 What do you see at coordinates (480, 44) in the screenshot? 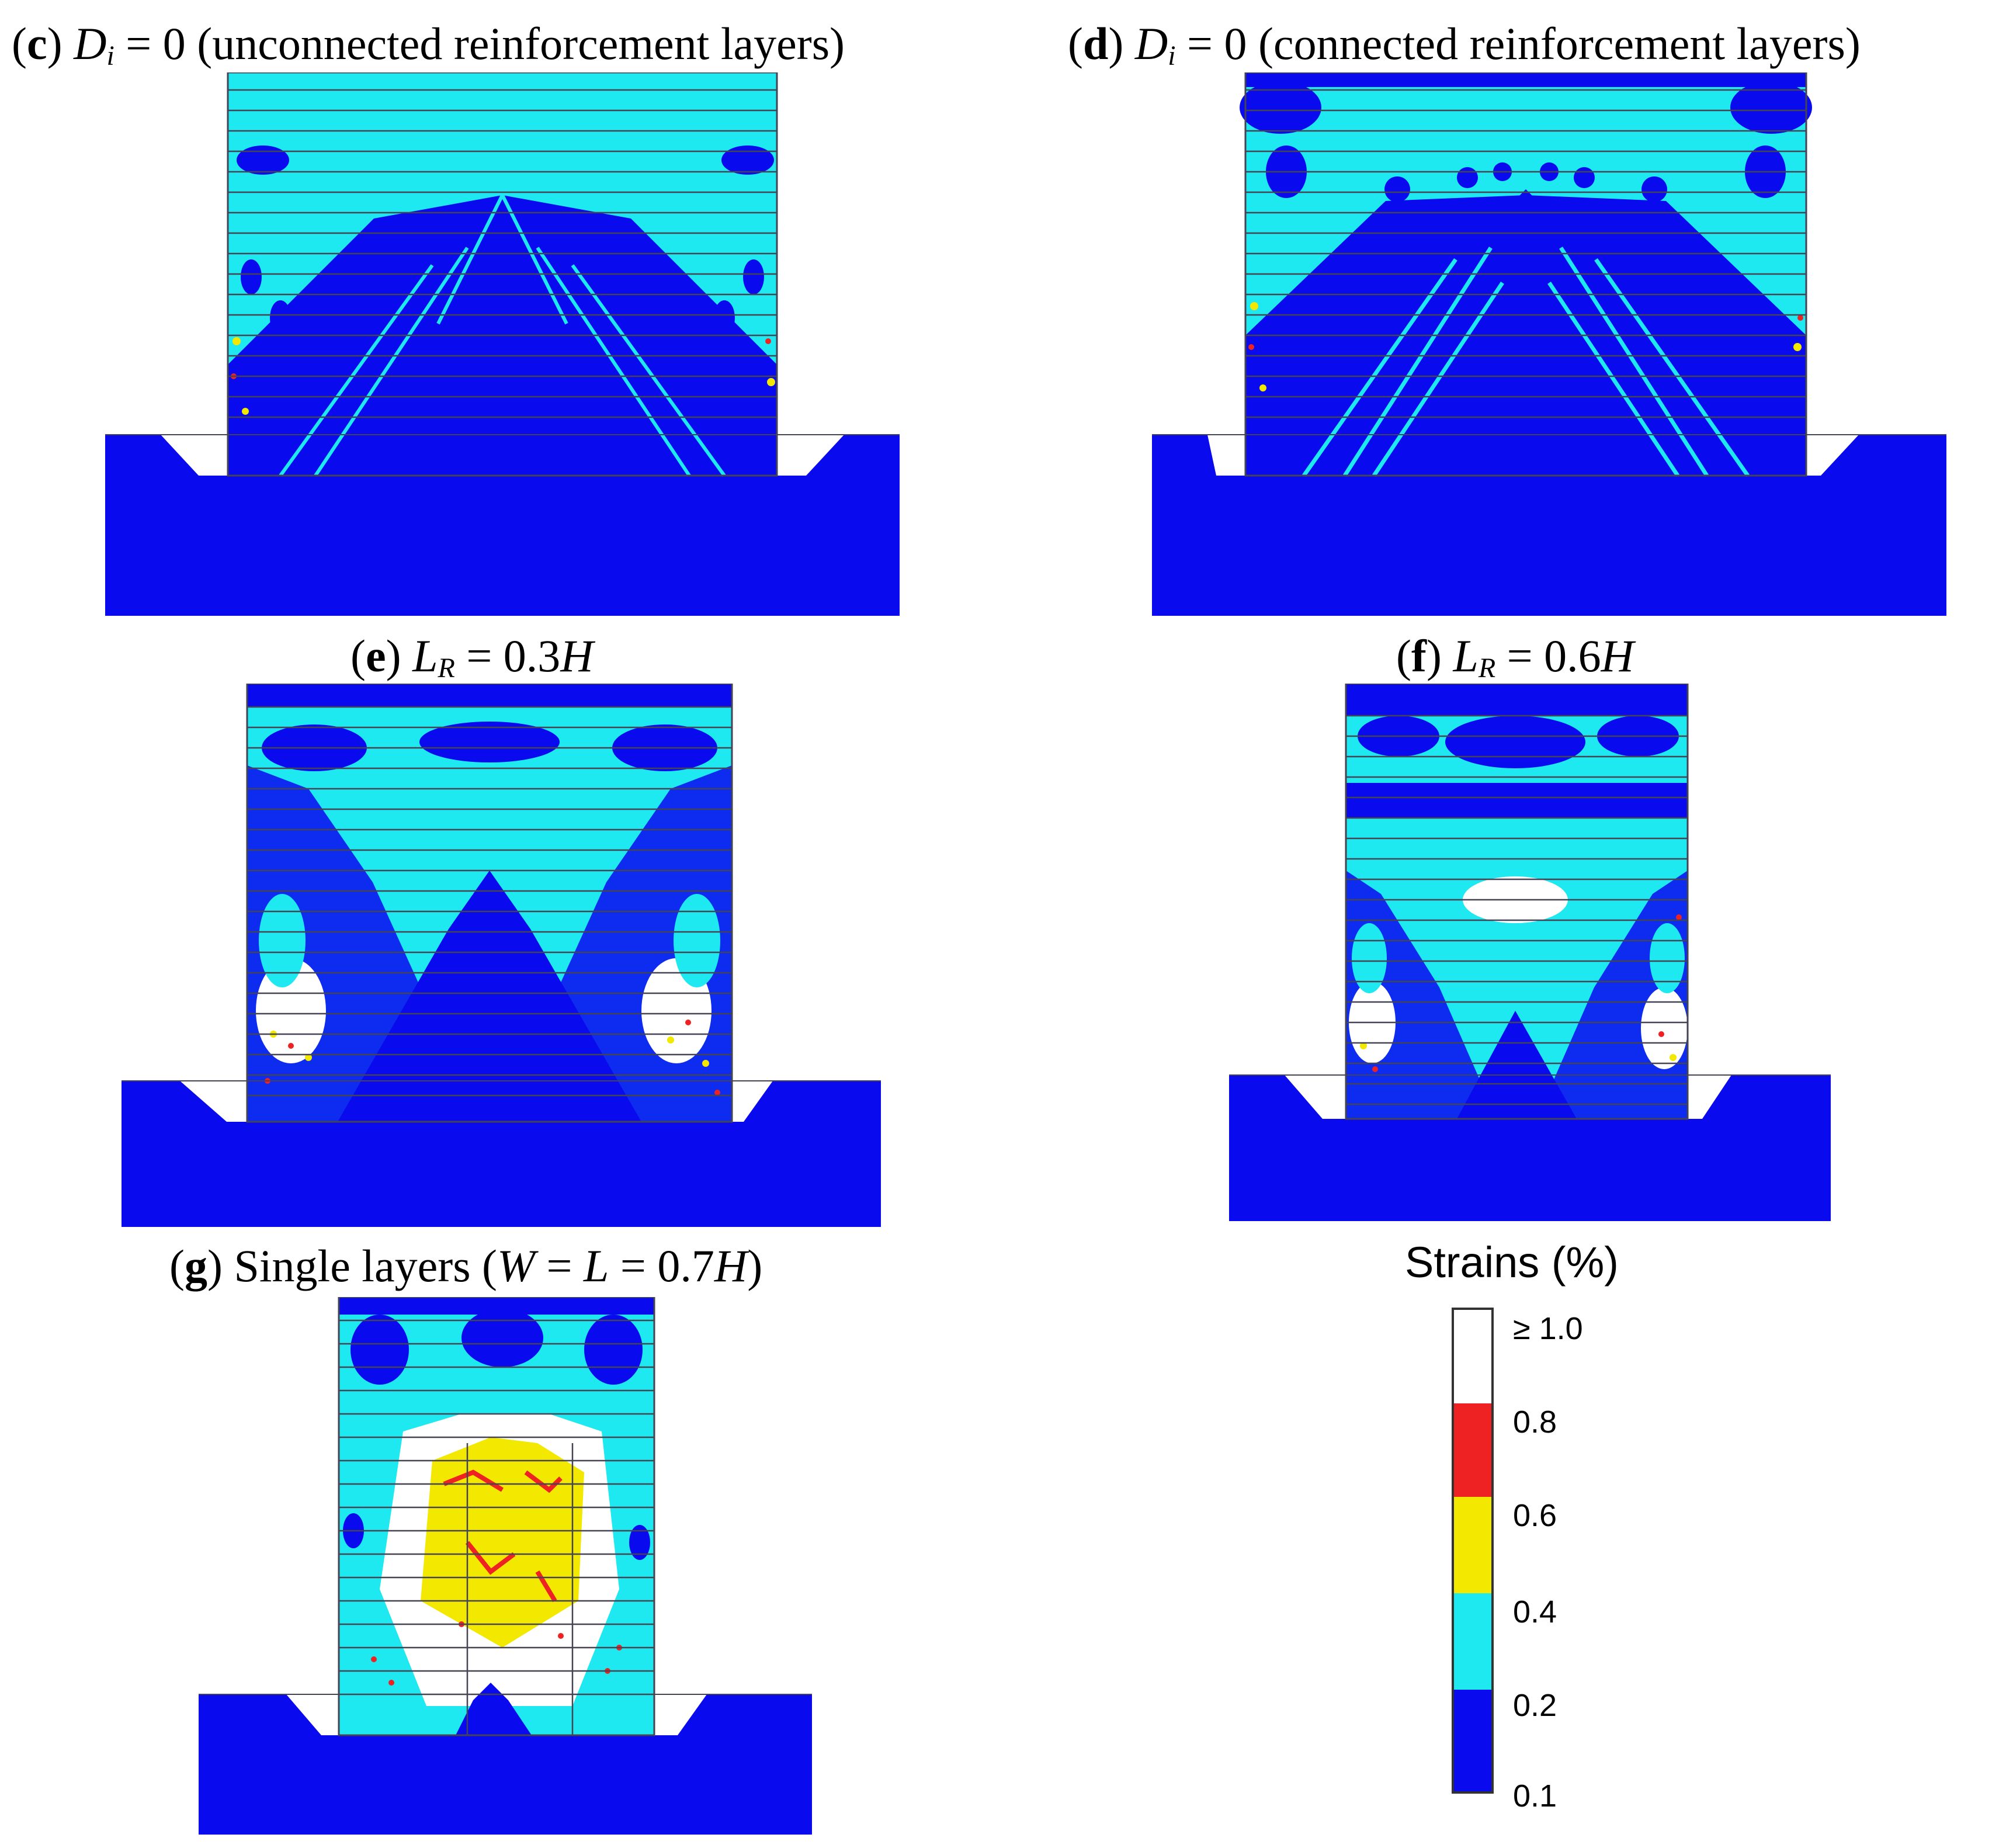
I see `panel-c-equation: = 0 (unconnected reinforcement layers)` at bounding box center [480, 44].